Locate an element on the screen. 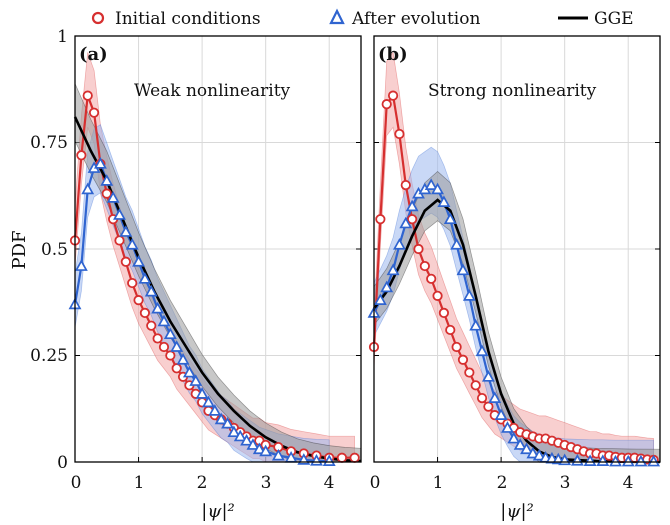 This screenshot has width=670, height=525. legend-evolved-label: After evolution is located at coordinates (415, 19).